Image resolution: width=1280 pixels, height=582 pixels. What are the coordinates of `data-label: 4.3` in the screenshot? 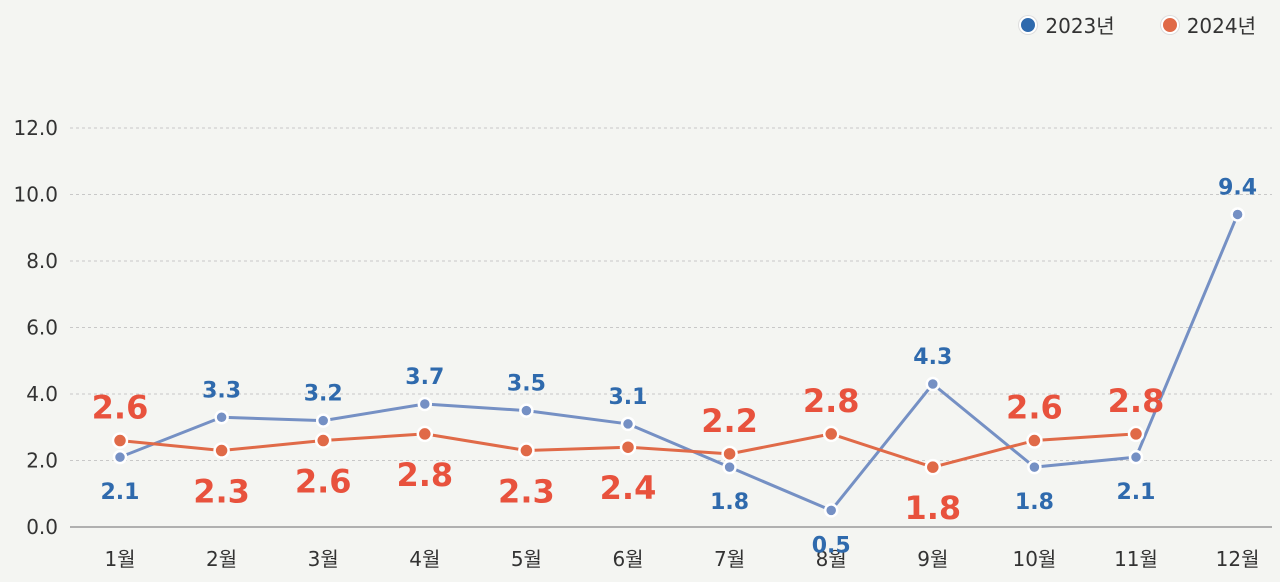 It's located at (932, 357).